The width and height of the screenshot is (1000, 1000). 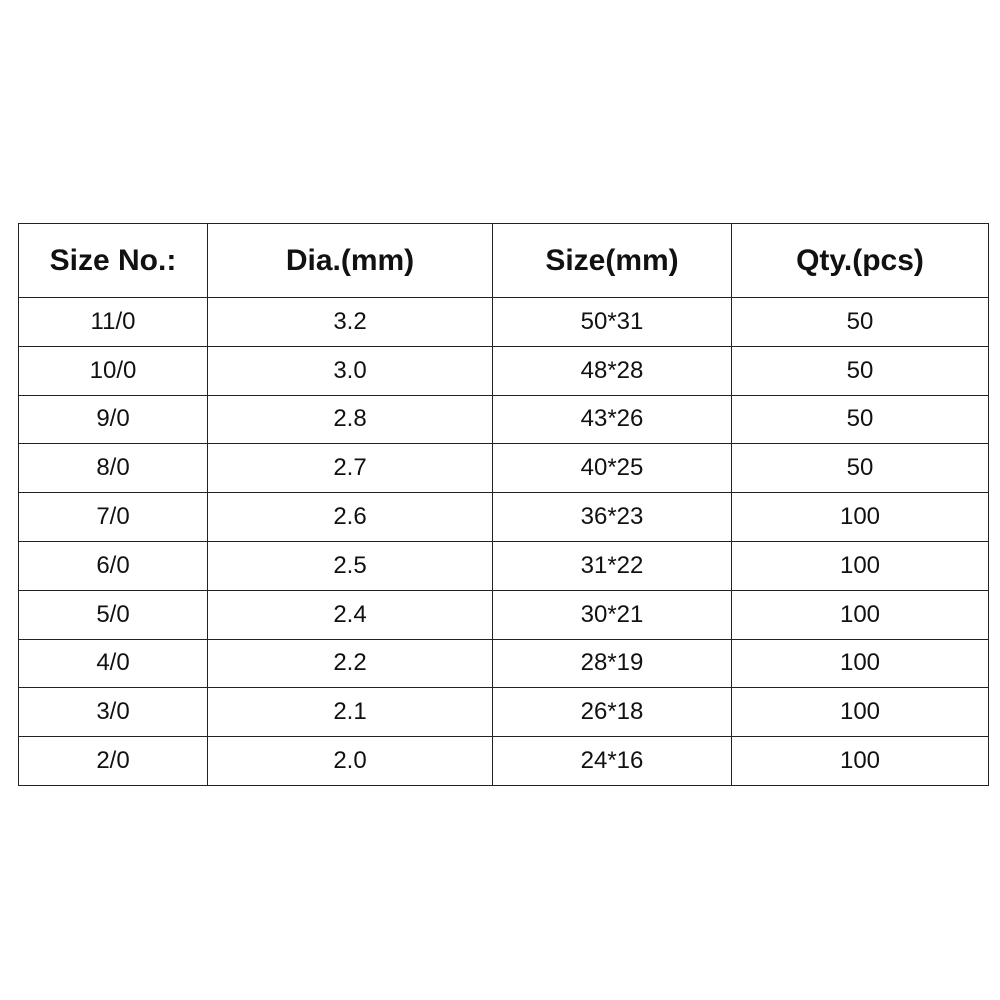 I want to click on table-row: 4/0 2.2 28*19 100, so click(x=503, y=663).